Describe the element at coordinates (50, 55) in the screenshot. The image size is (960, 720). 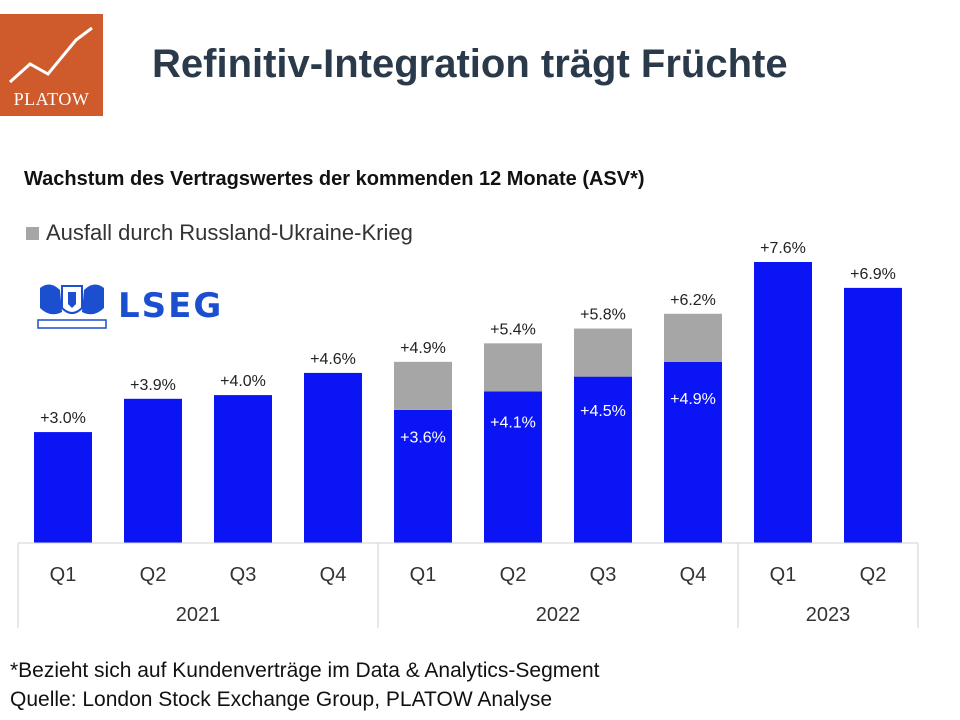
I see `rising-chart-icon` at that location.